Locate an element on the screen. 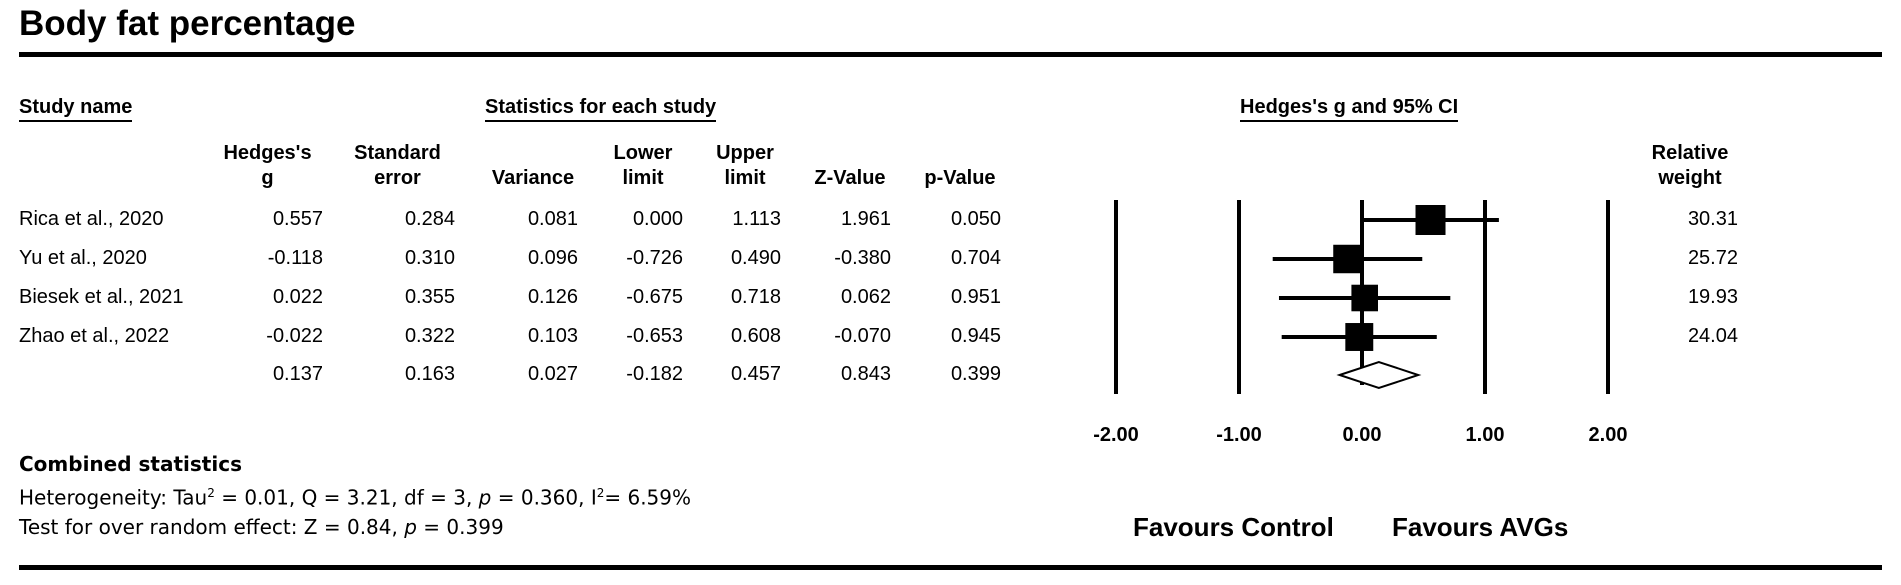 Image resolution: width=1901 pixels, height=585 pixels. col-standard-error: Standard error is located at coordinates (397, 165).